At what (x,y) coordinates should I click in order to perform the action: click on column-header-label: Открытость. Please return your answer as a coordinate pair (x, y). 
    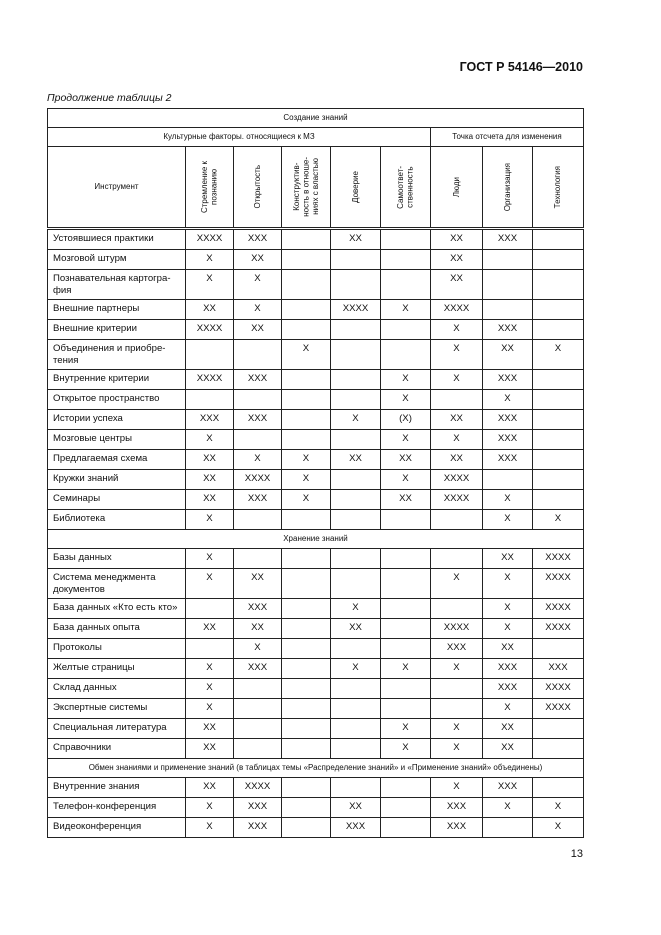
    Looking at the image, I should click on (257, 187).